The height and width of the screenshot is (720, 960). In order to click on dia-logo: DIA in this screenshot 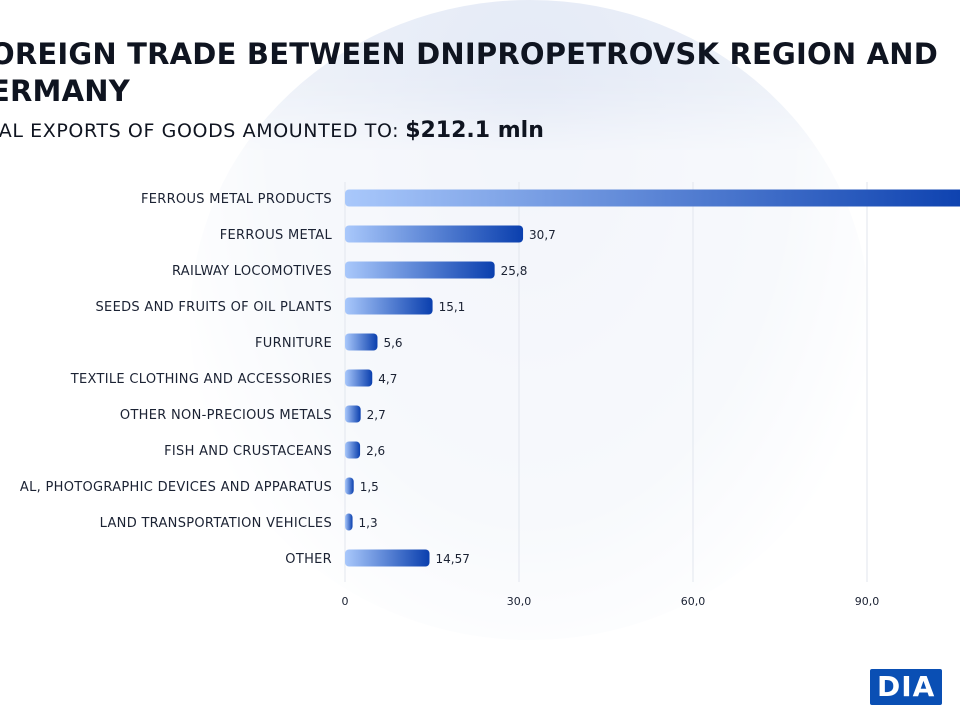, I will do `click(906, 687)`.